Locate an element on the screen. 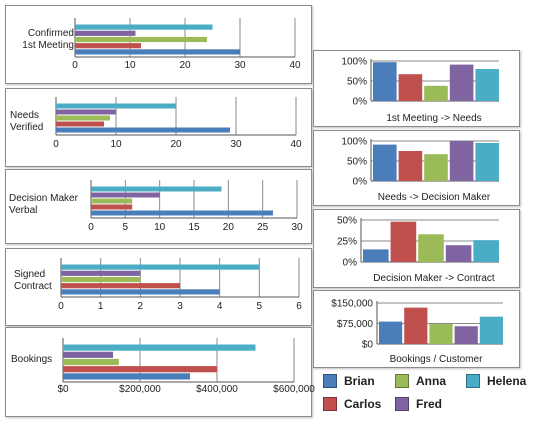 Image resolution: width=550 pixels, height=425 pixels. bookings-chart: Bookings $0 $200,000 $400,000 $600,000 is located at coordinates (160, 372).